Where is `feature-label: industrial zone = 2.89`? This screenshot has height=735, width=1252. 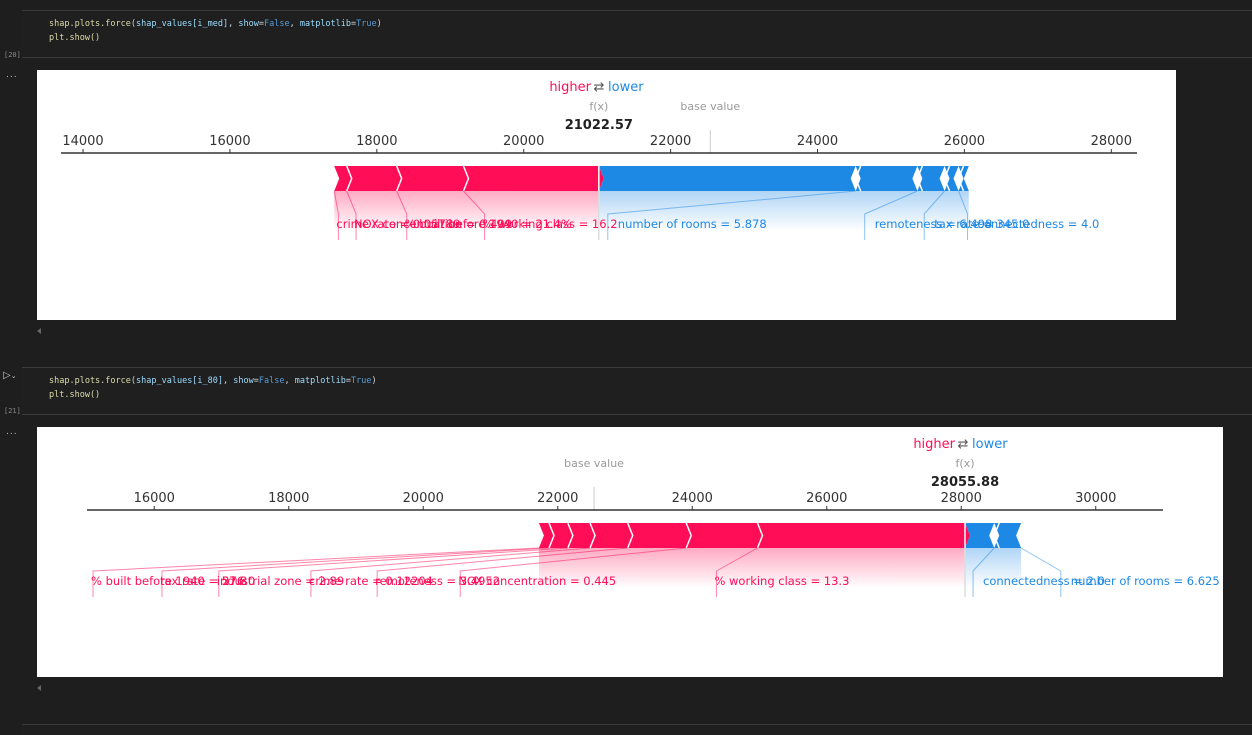 feature-label: industrial zone = 2.89 is located at coordinates (280, 581).